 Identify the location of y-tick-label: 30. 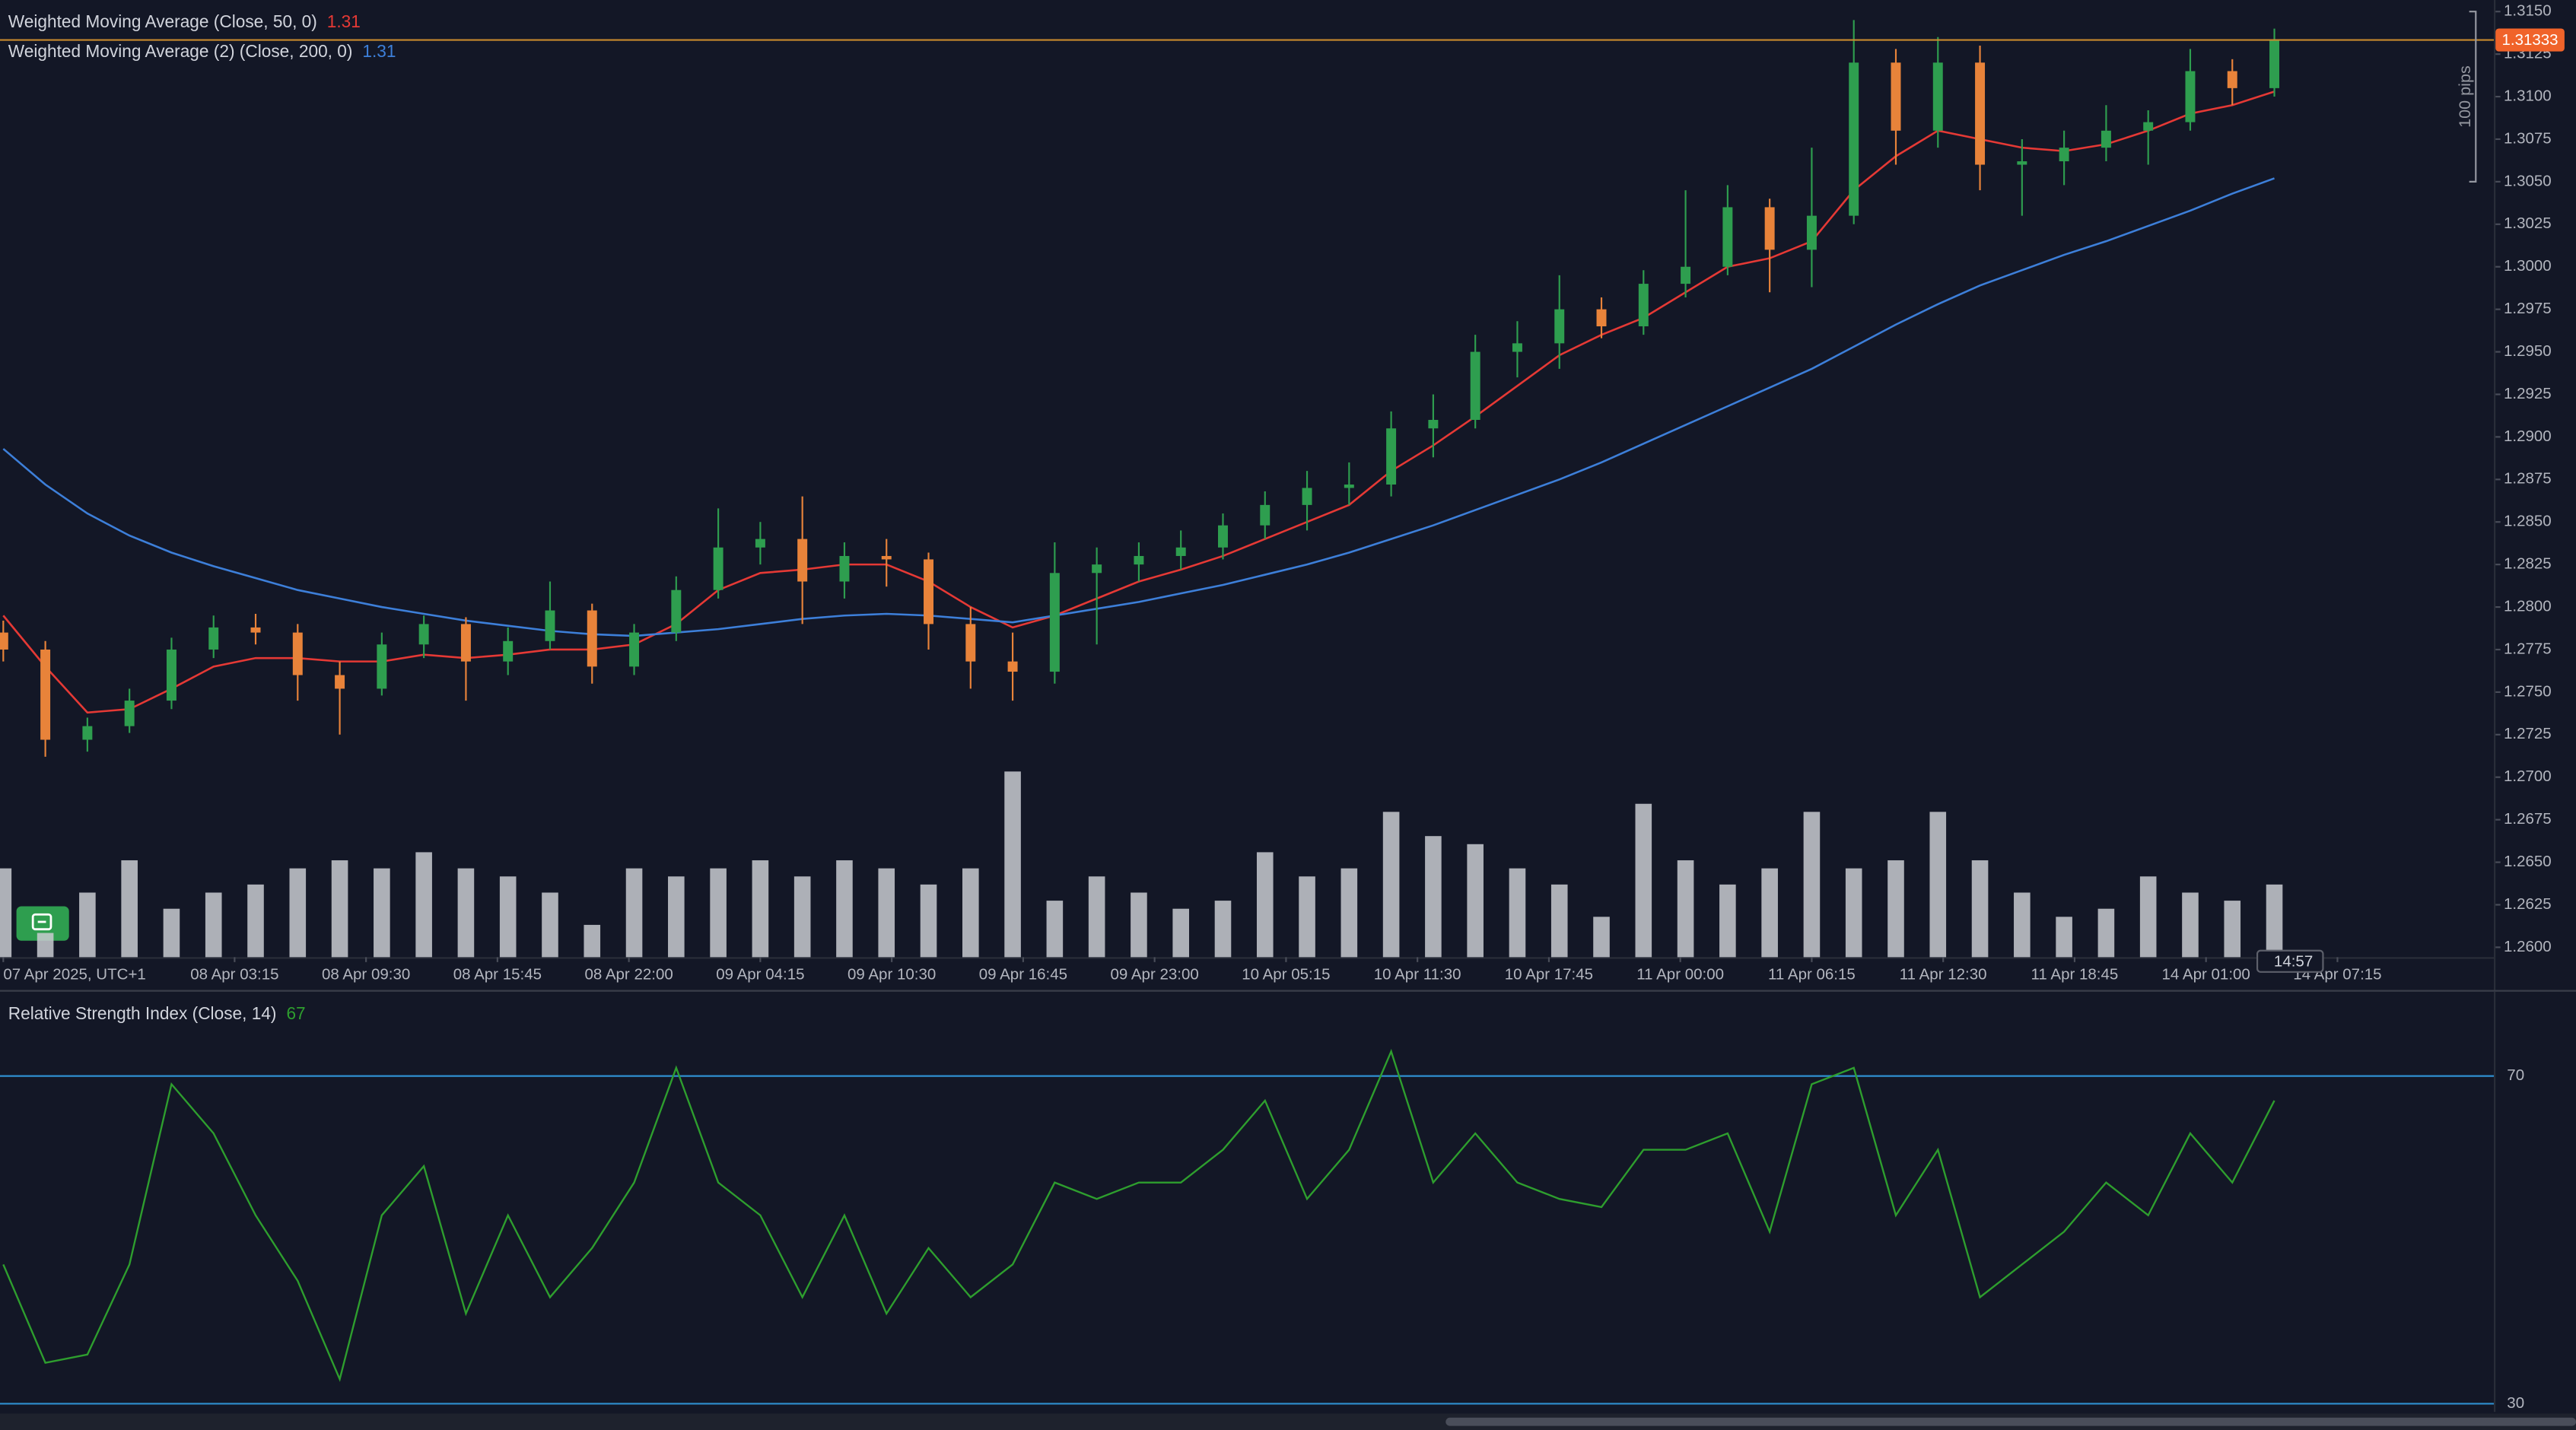
(2515, 1403).